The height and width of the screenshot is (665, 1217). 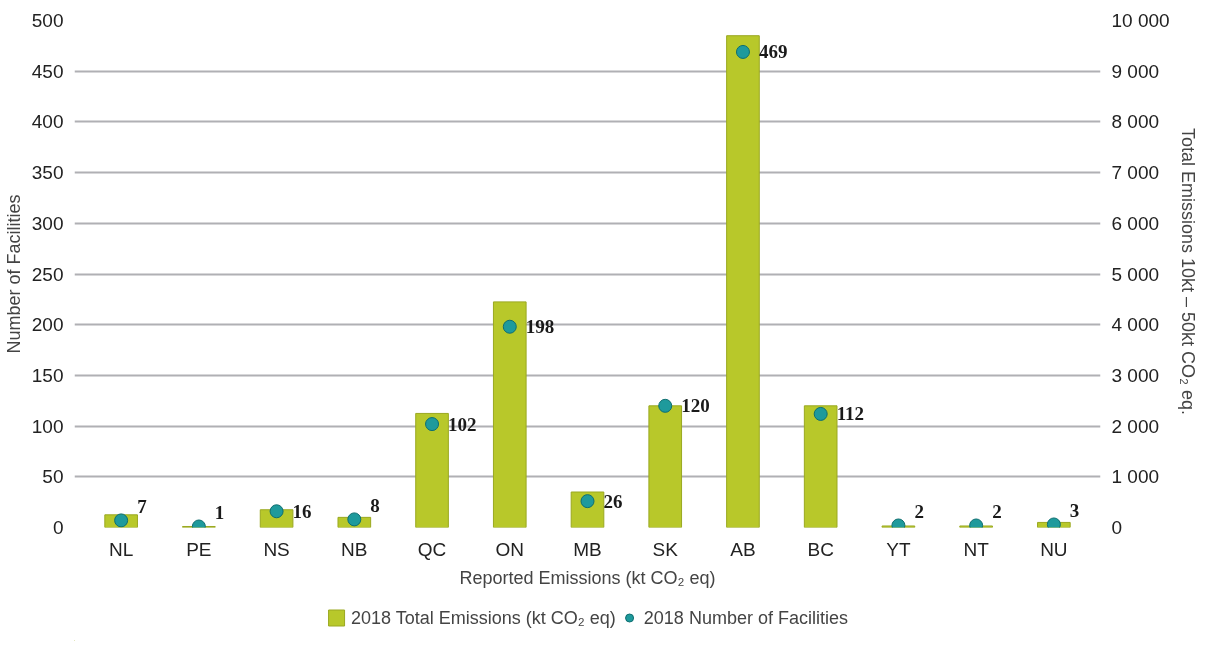 What do you see at coordinates (1135, 426) in the screenshot?
I see `y2-tick-label: 2 000` at bounding box center [1135, 426].